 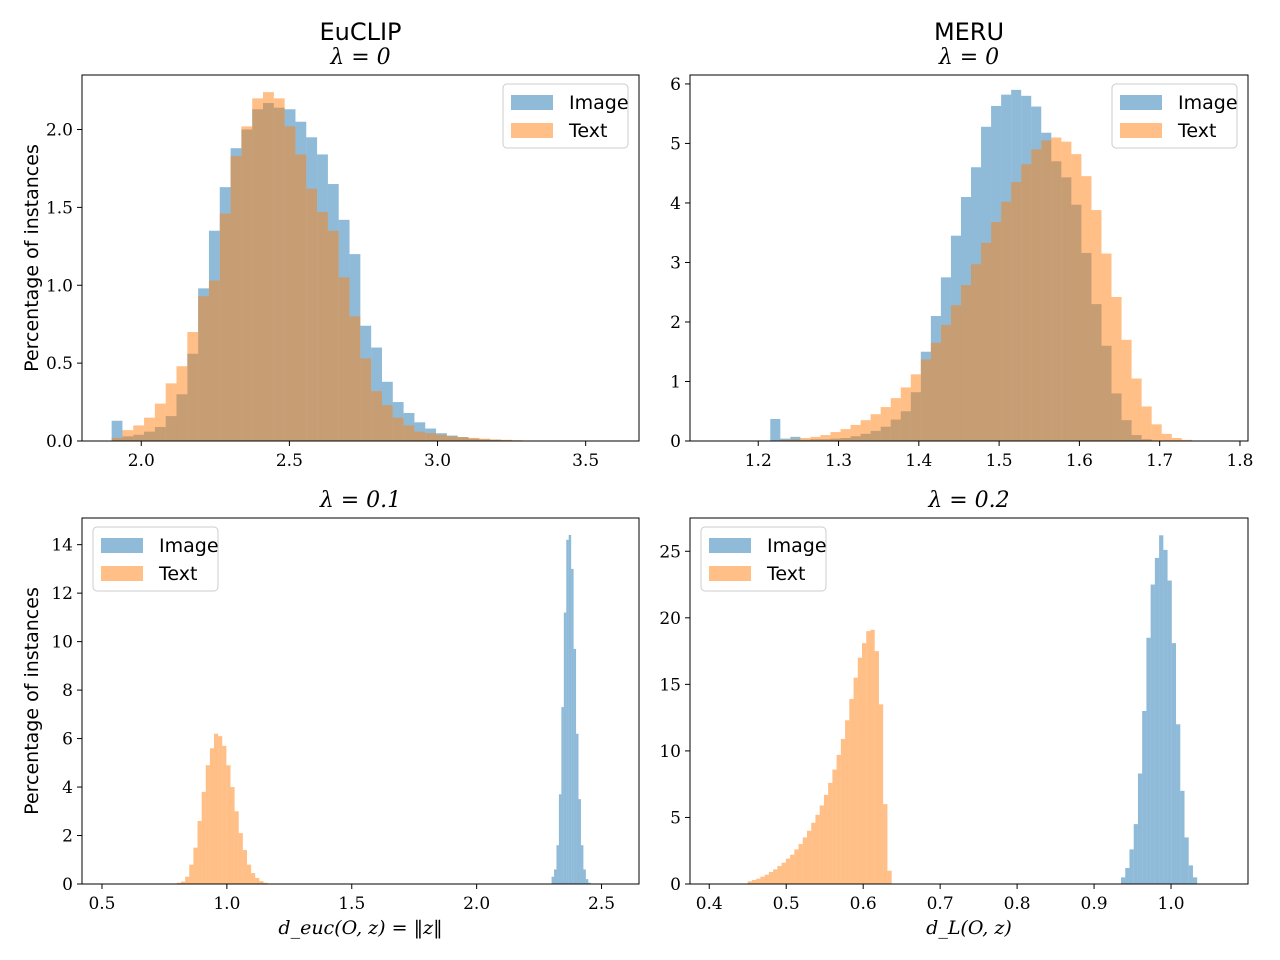 I want to click on lambda-01-legend-swatch-image, so click(x=122, y=545).